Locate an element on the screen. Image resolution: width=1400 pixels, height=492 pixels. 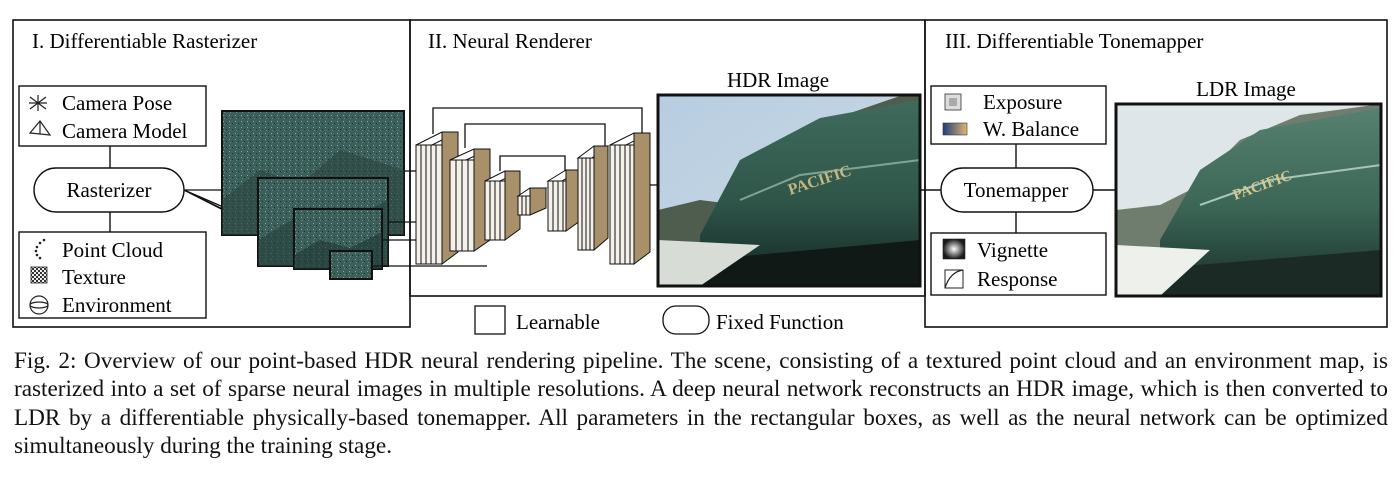
legend-learnable-label: Learnable is located at coordinates (558, 322).